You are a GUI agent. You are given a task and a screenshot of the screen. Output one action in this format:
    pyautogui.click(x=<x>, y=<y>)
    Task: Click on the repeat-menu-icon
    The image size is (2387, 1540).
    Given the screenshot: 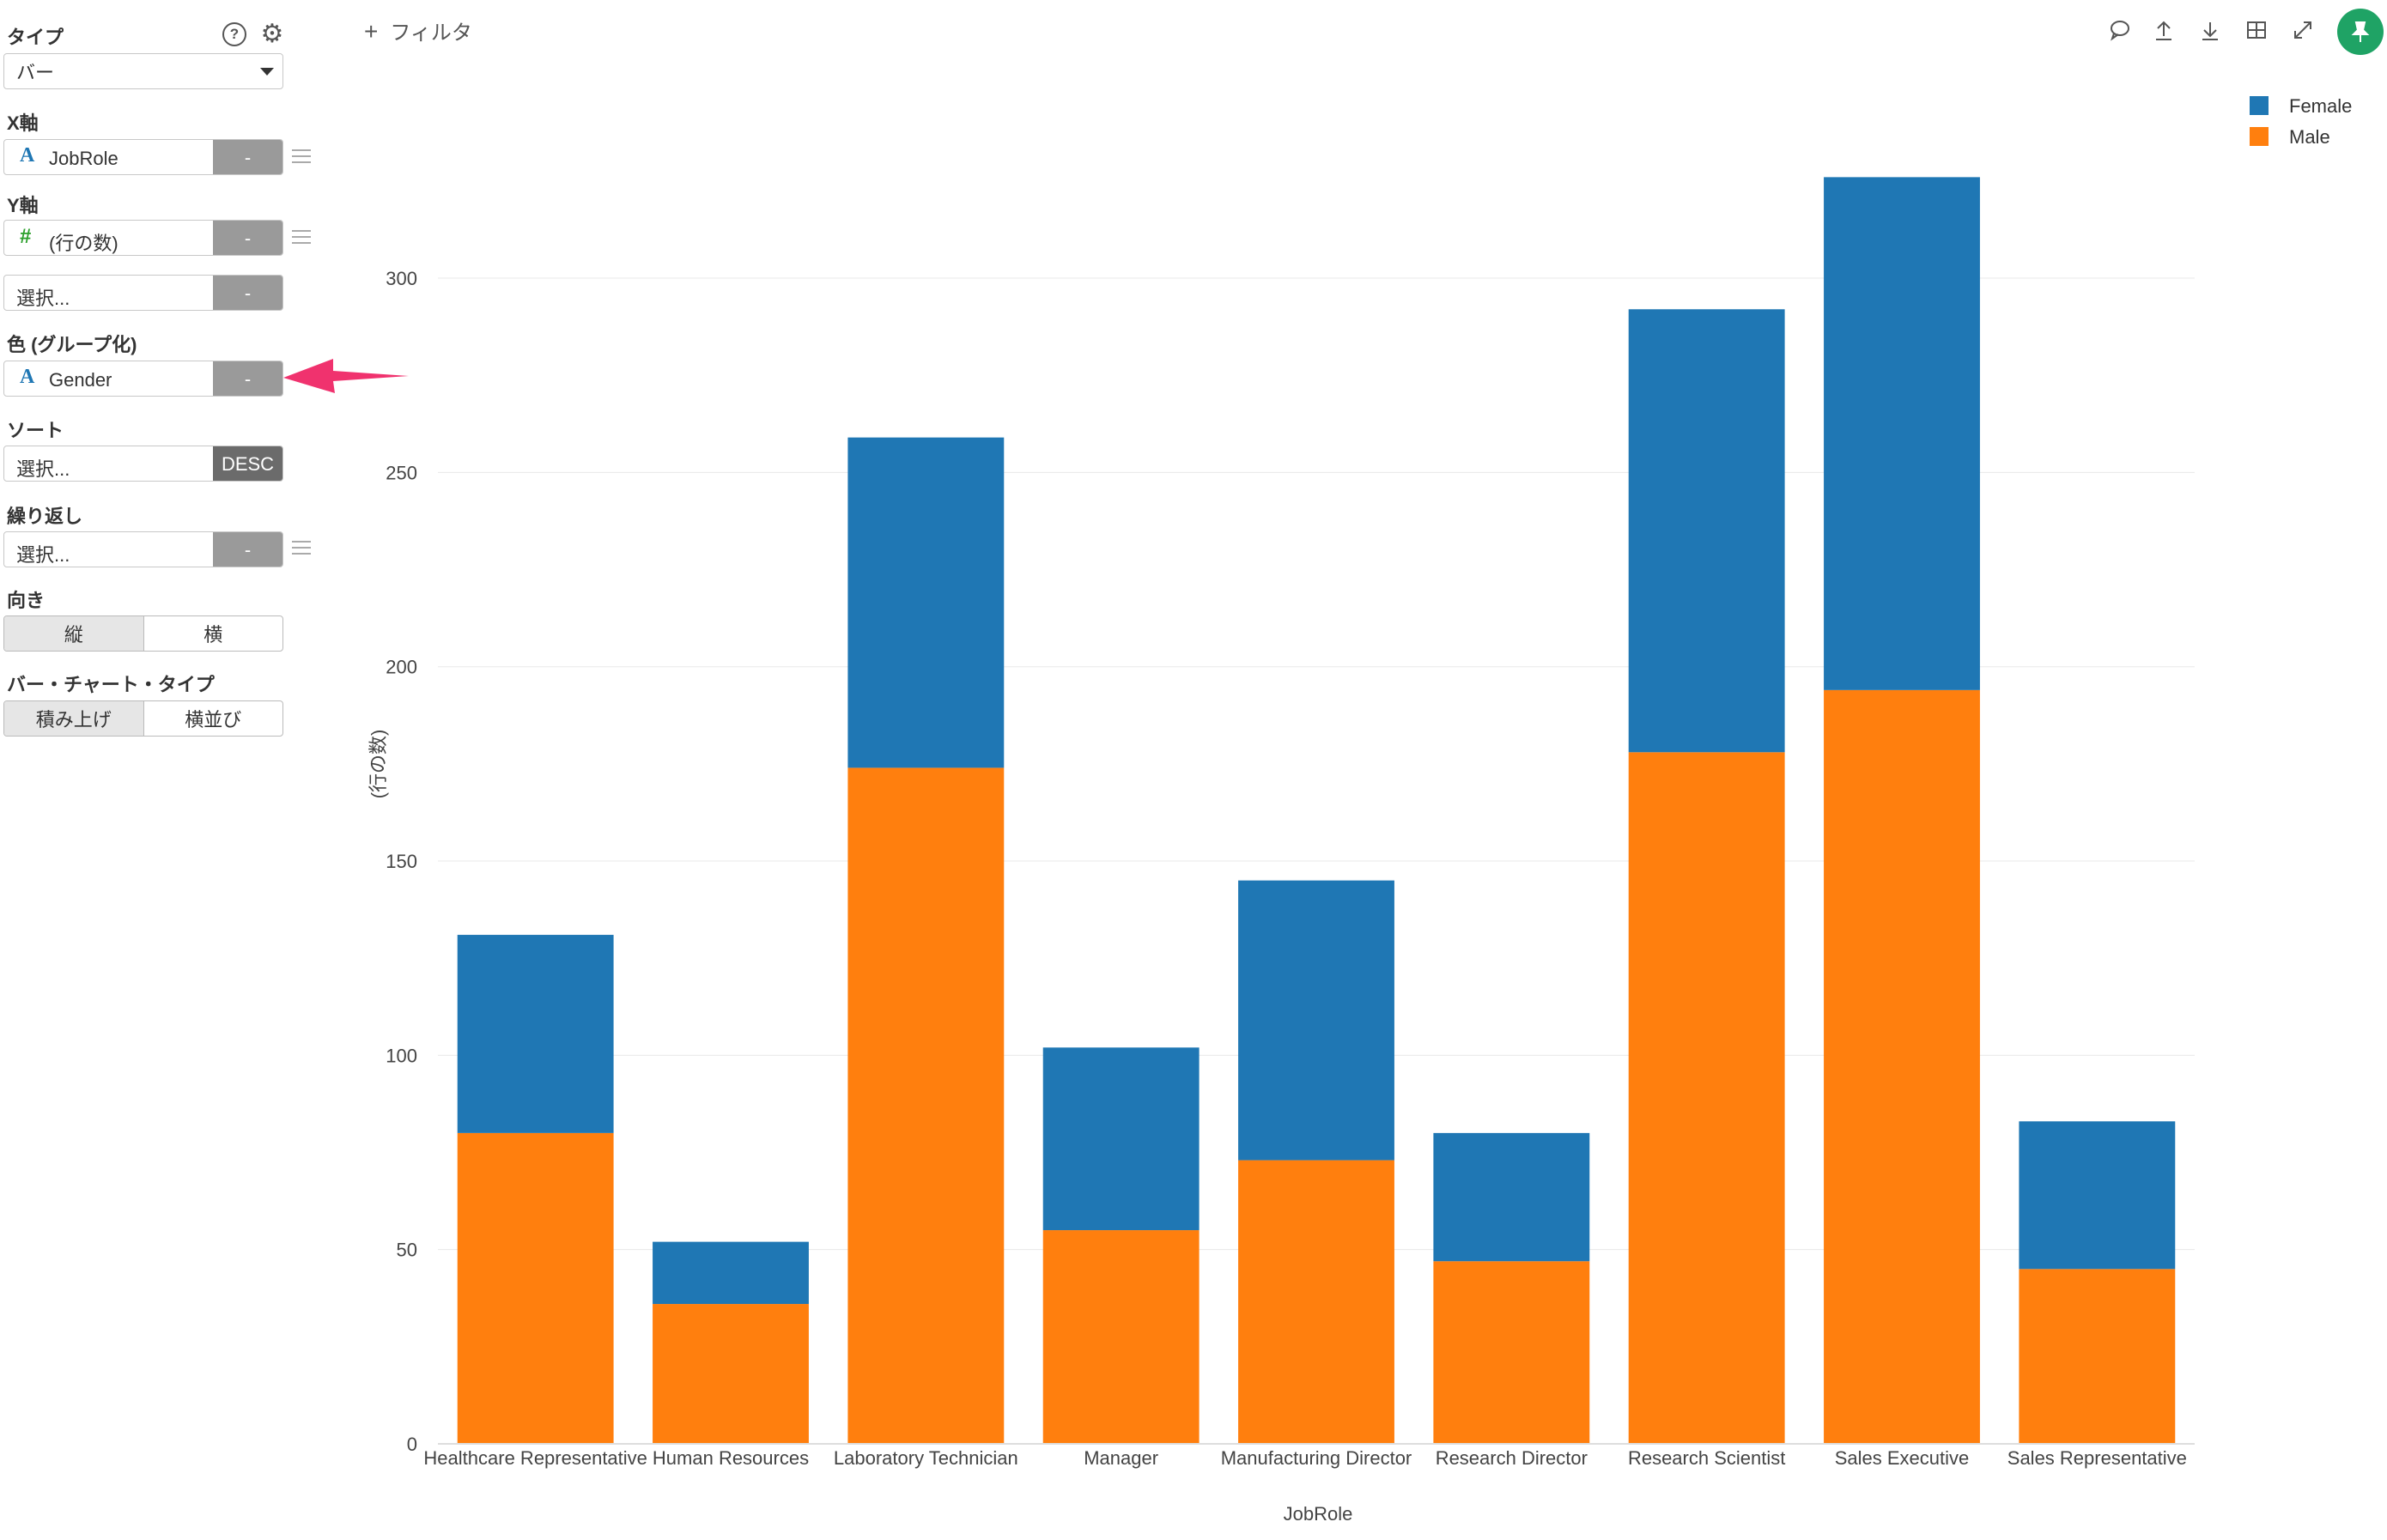 What is the action you would take?
    pyautogui.click(x=301, y=548)
    